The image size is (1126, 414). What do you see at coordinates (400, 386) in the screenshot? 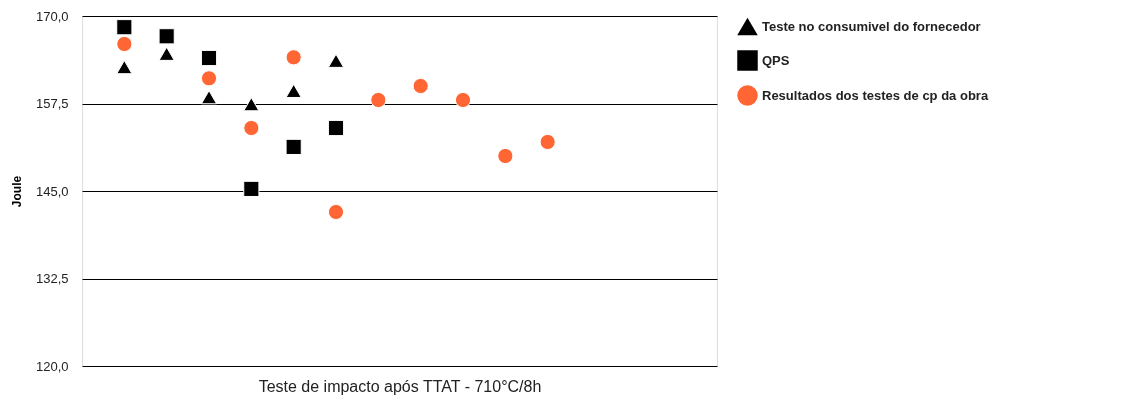
I see `x-axis-title: Teste de impacto após TTAT - 710°C/8h` at bounding box center [400, 386].